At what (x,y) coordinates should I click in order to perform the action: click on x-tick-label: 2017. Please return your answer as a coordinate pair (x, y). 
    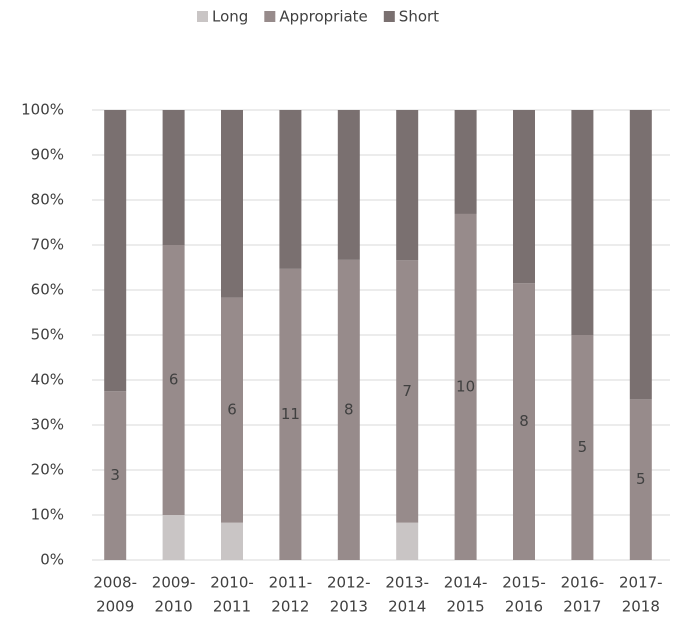
    Looking at the image, I should click on (582, 607).